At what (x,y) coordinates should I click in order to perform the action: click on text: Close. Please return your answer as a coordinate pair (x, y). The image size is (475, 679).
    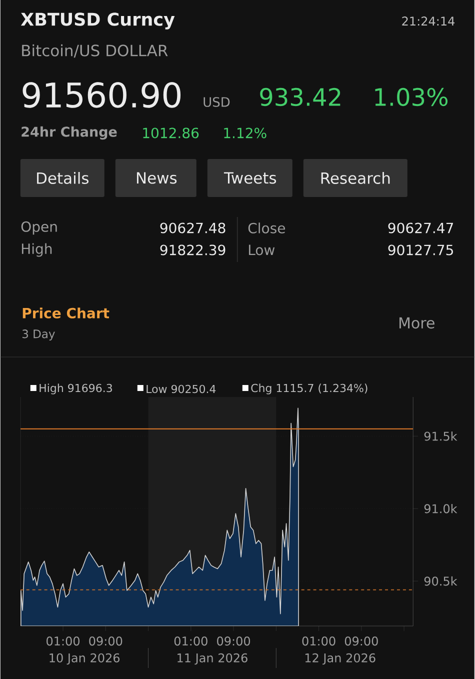
    Looking at the image, I should click on (267, 228).